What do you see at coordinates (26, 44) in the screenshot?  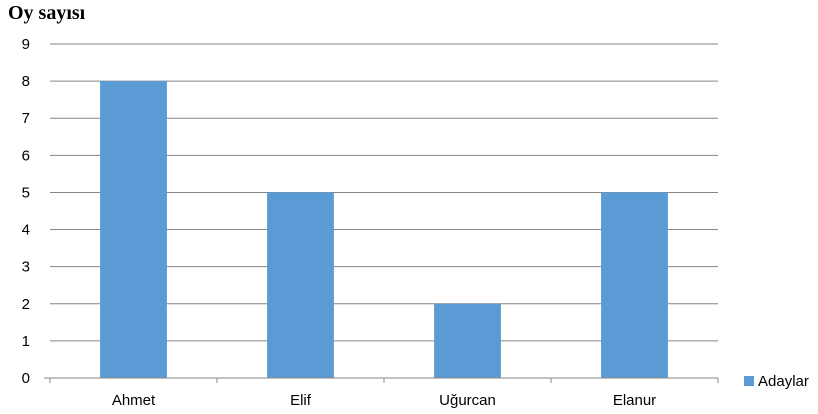 I see `y-tick-label: 9` at bounding box center [26, 44].